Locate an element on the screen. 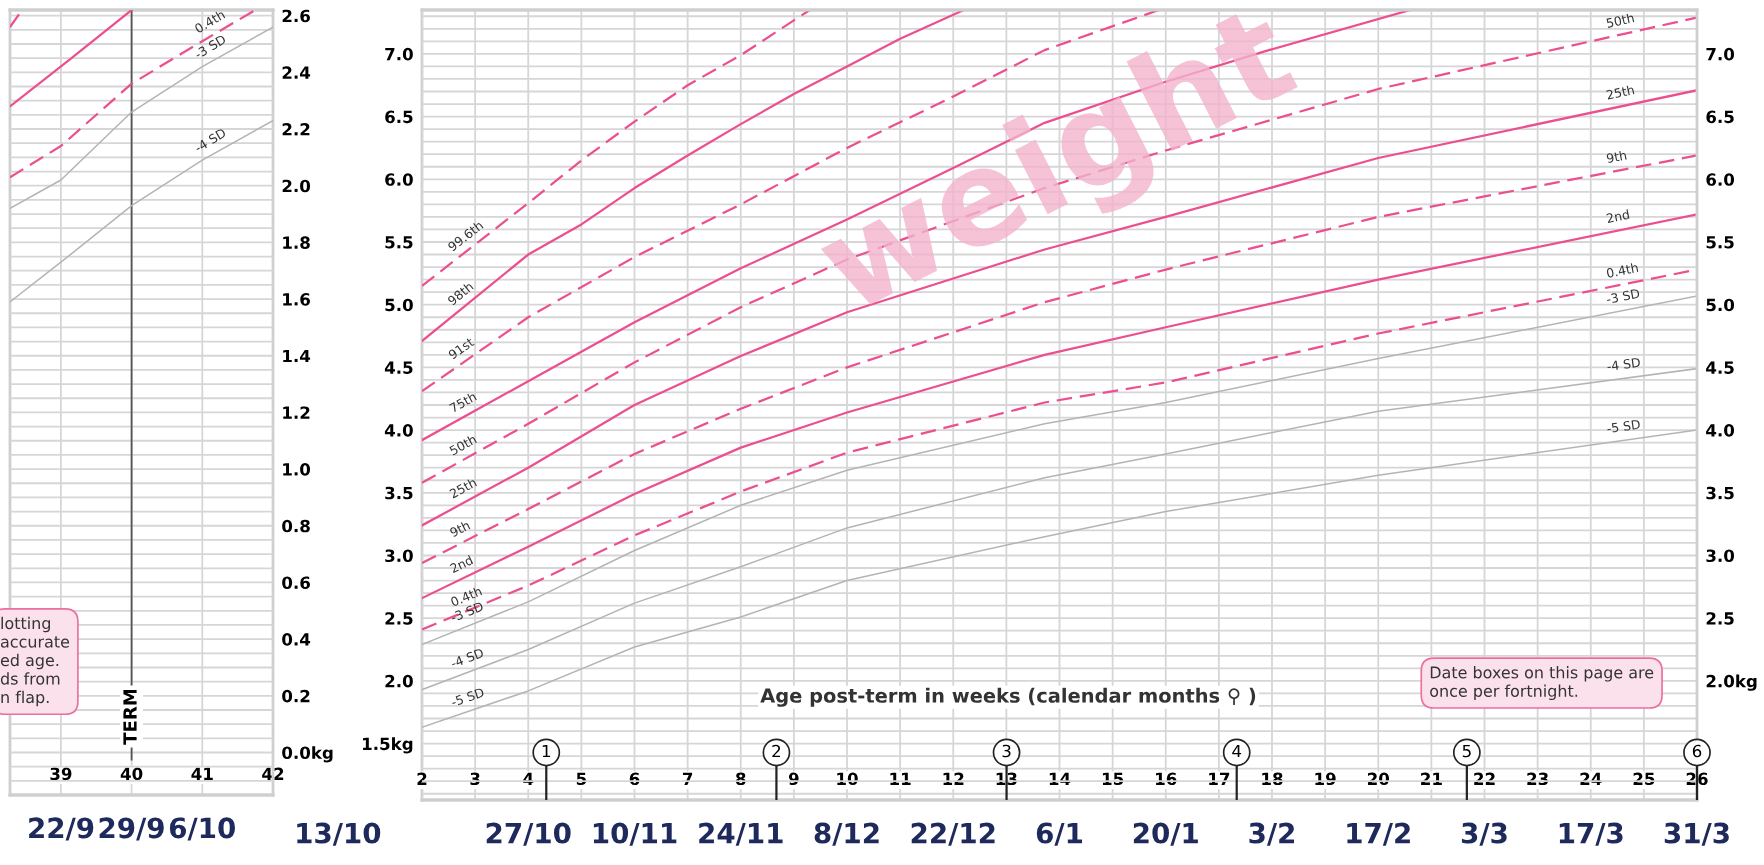  y-tick-label: 7.0 is located at coordinates (399, 54).